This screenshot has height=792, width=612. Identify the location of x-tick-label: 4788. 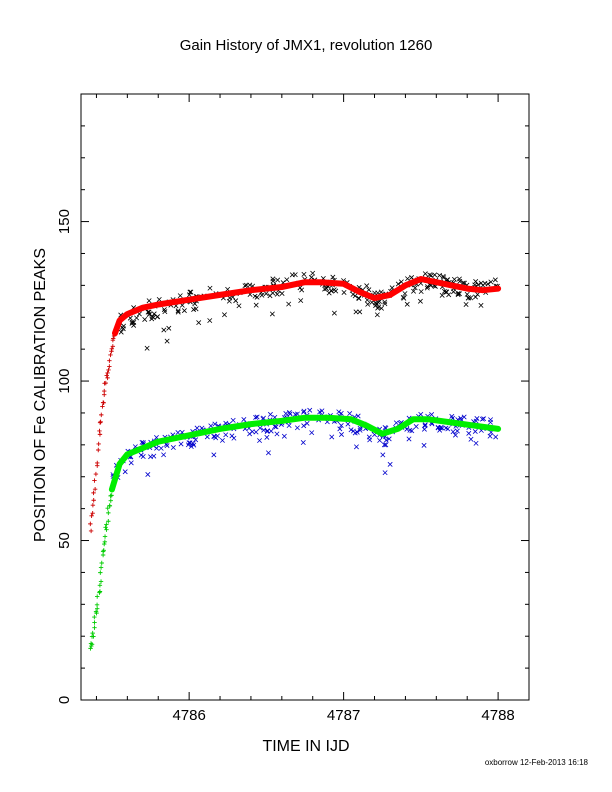
(497, 715).